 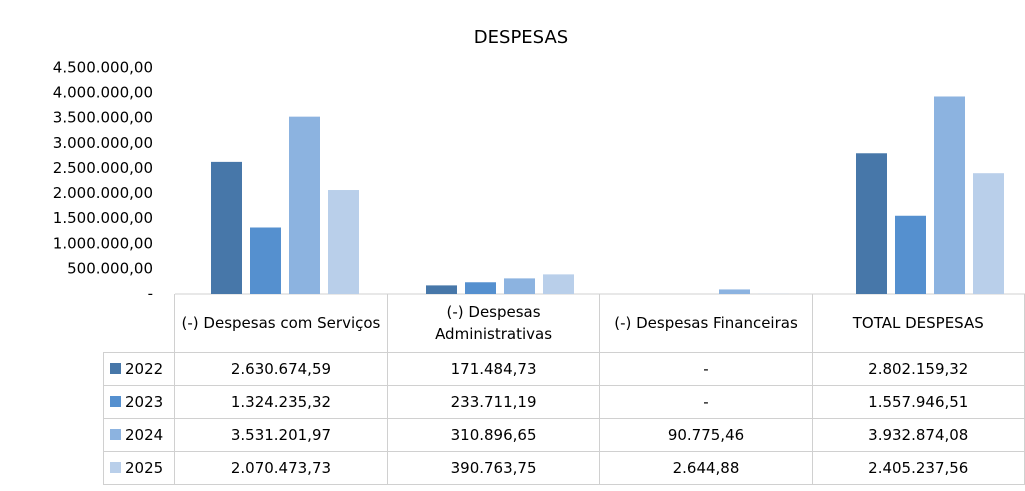 What do you see at coordinates (103, 93) in the screenshot?
I see `y-tick-label: 4.000.000,00` at bounding box center [103, 93].